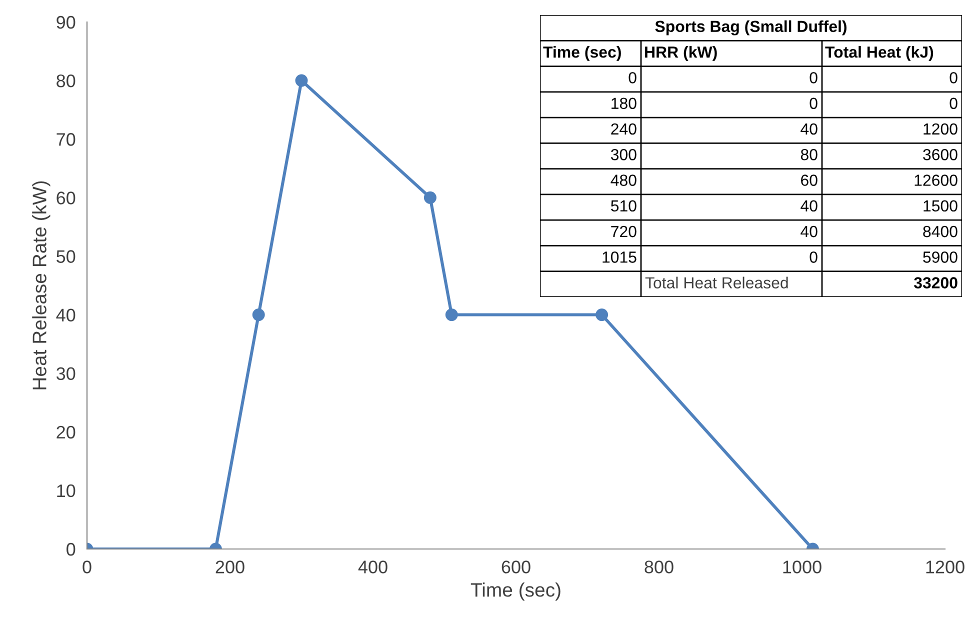  I want to click on annotation: 1500, so click(941, 206).